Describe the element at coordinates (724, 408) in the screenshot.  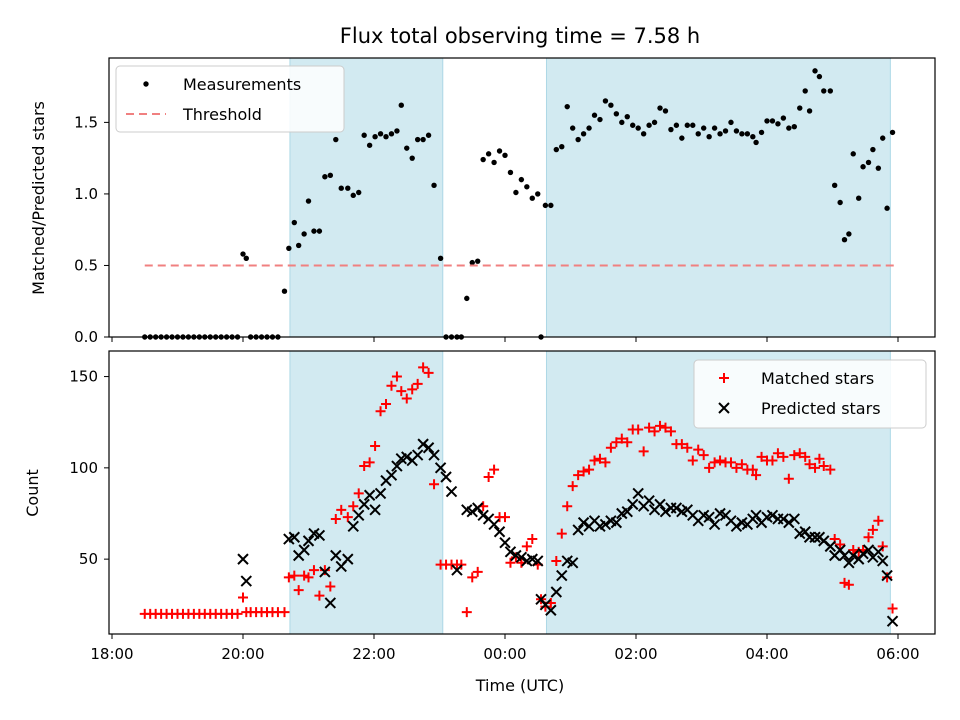
I see `legend-marker-predicted-stars` at that location.